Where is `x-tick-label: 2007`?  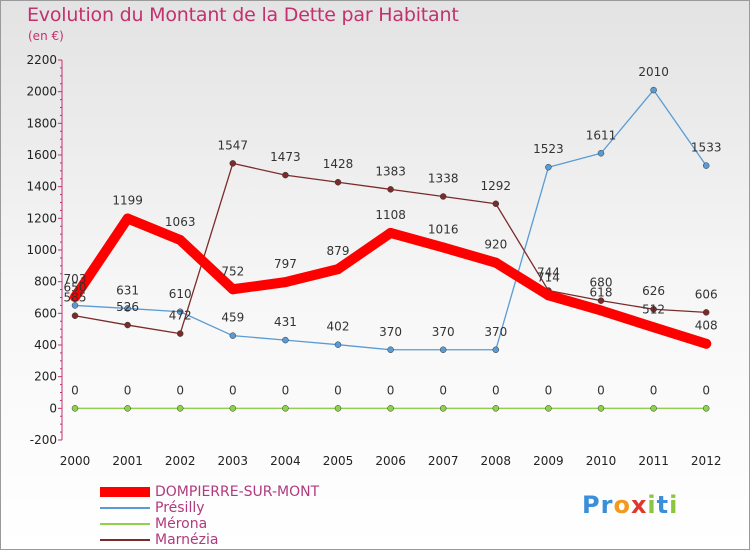 x-tick-label: 2007 is located at coordinates (443, 461).